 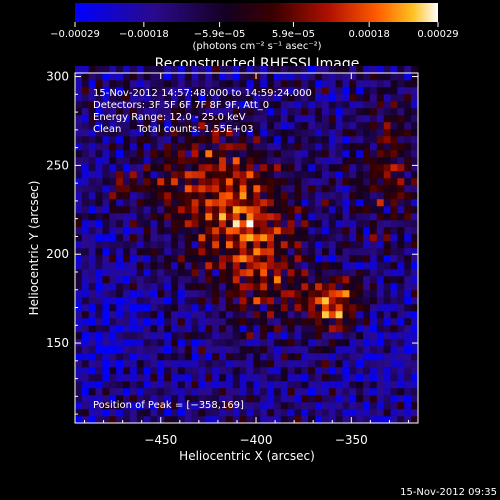 I want to click on peak-position-label: Position of Peak = [−358,169], so click(x=168, y=405).